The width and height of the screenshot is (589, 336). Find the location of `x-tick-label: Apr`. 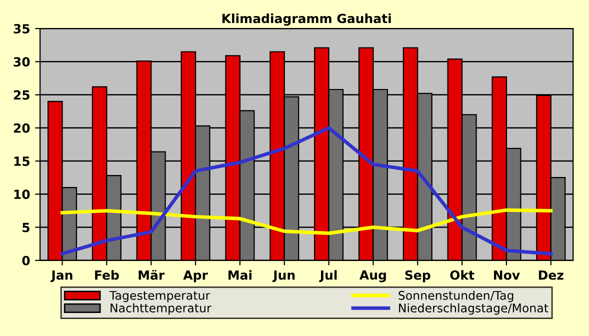

x-tick-label: Apr is located at coordinates (195, 276).